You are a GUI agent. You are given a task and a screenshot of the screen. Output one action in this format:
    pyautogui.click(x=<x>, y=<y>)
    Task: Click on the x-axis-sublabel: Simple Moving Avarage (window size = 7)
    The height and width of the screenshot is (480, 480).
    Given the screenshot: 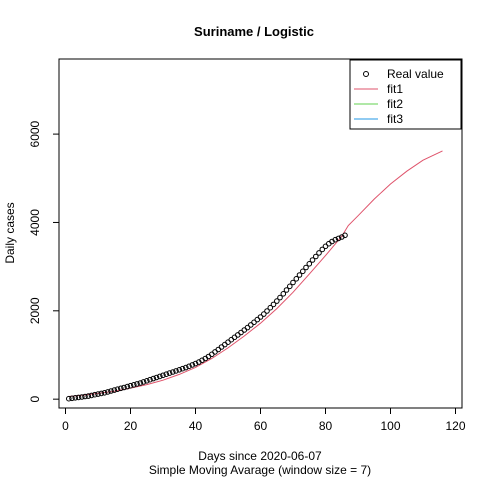 What is the action you would take?
    pyautogui.click(x=260, y=470)
    